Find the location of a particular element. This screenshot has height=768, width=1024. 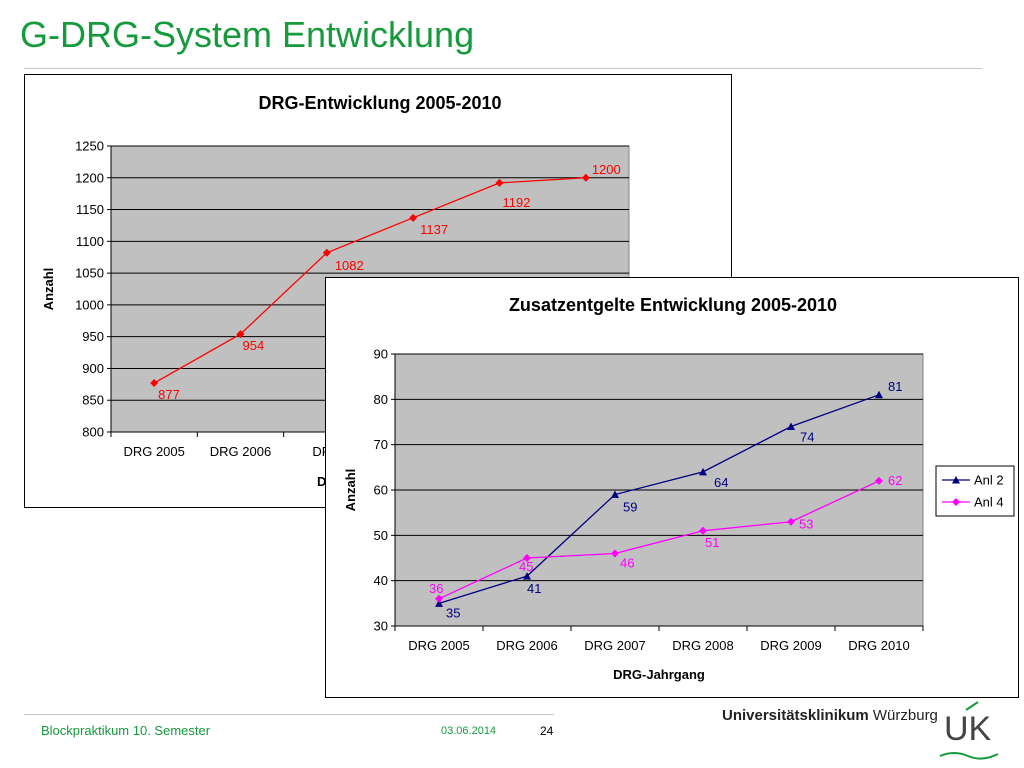

c1-series-line is located at coordinates (369, 280).